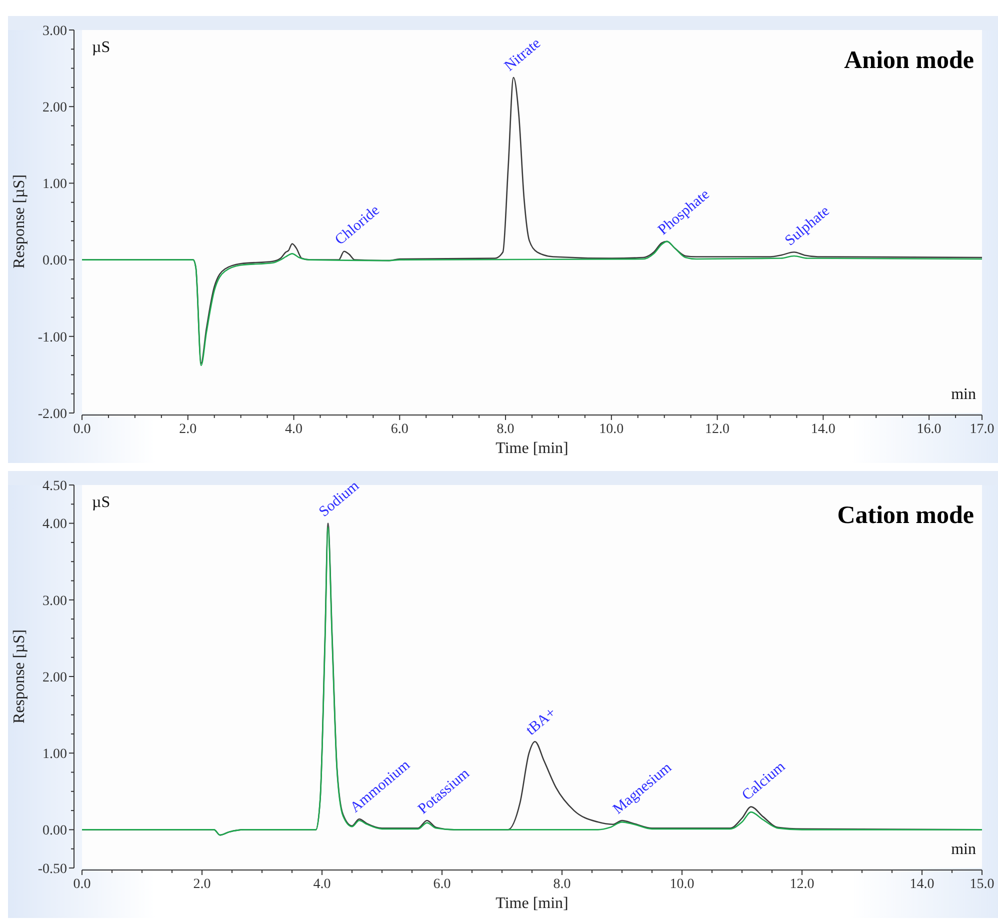 The width and height of the screenshot is (998, 919). I want to click on x-tick-label: 15.0, so click(982, 884).